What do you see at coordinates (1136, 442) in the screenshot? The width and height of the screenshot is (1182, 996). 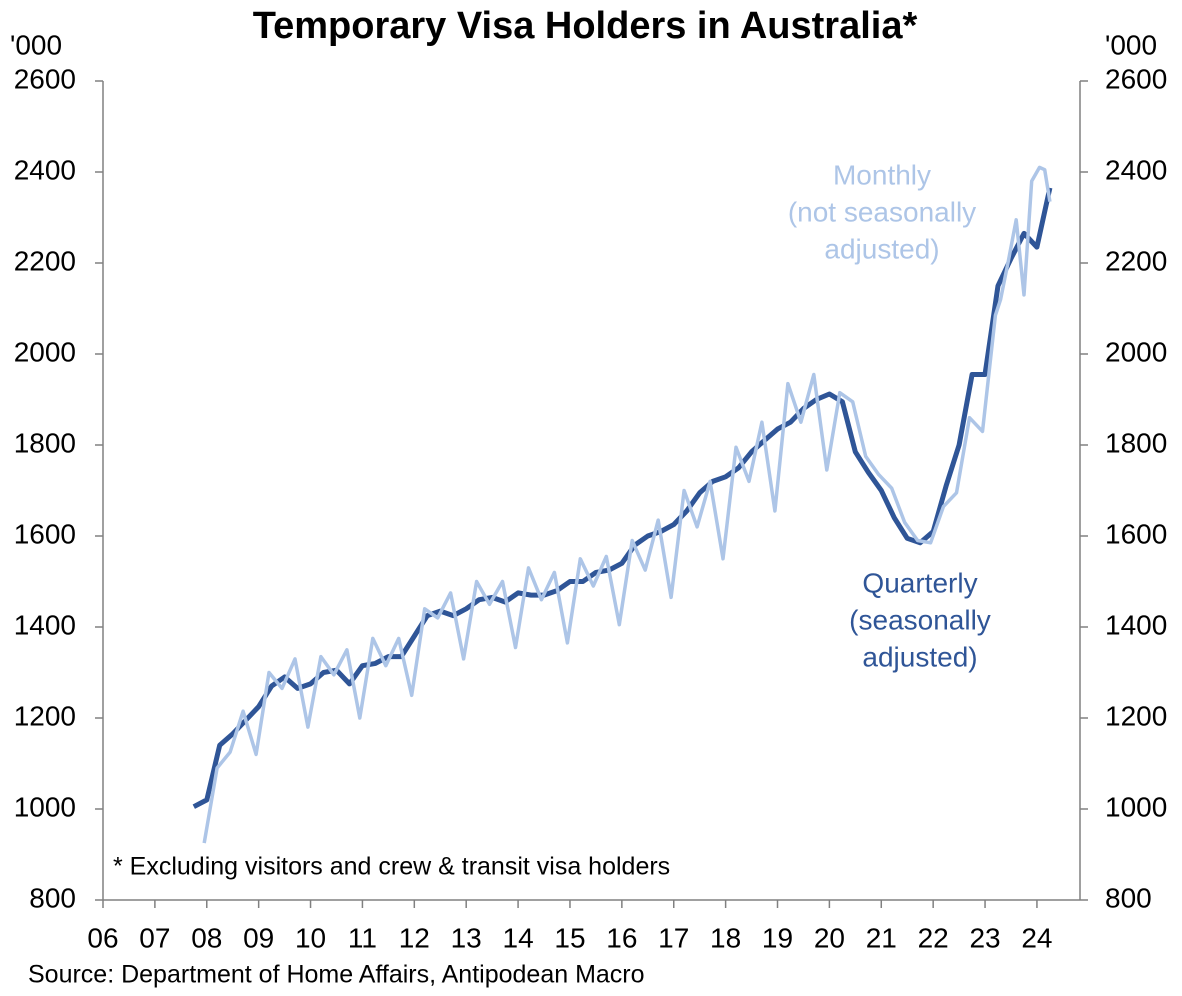 I see `y2-tick-label: 1800` at bounding box center [1136, 442].